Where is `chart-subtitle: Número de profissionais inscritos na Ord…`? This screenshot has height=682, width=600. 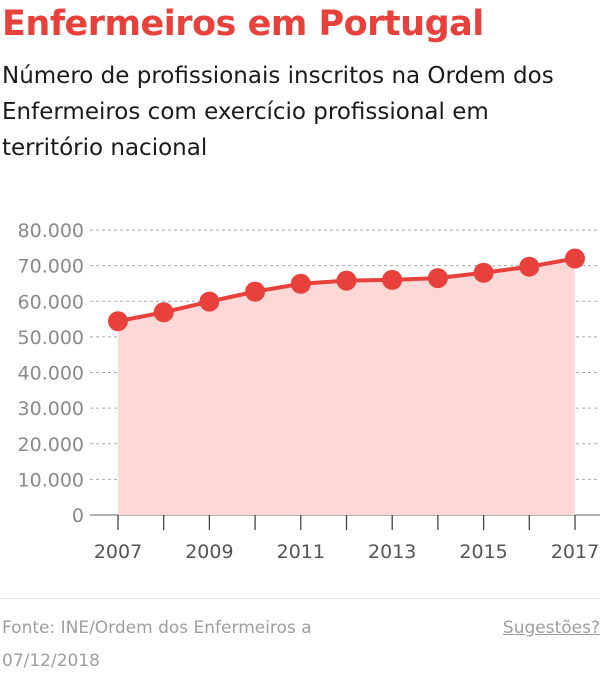 chart-subtitle: Número de profissionais inscritos na Ord… is located at coordinates (278, 112).